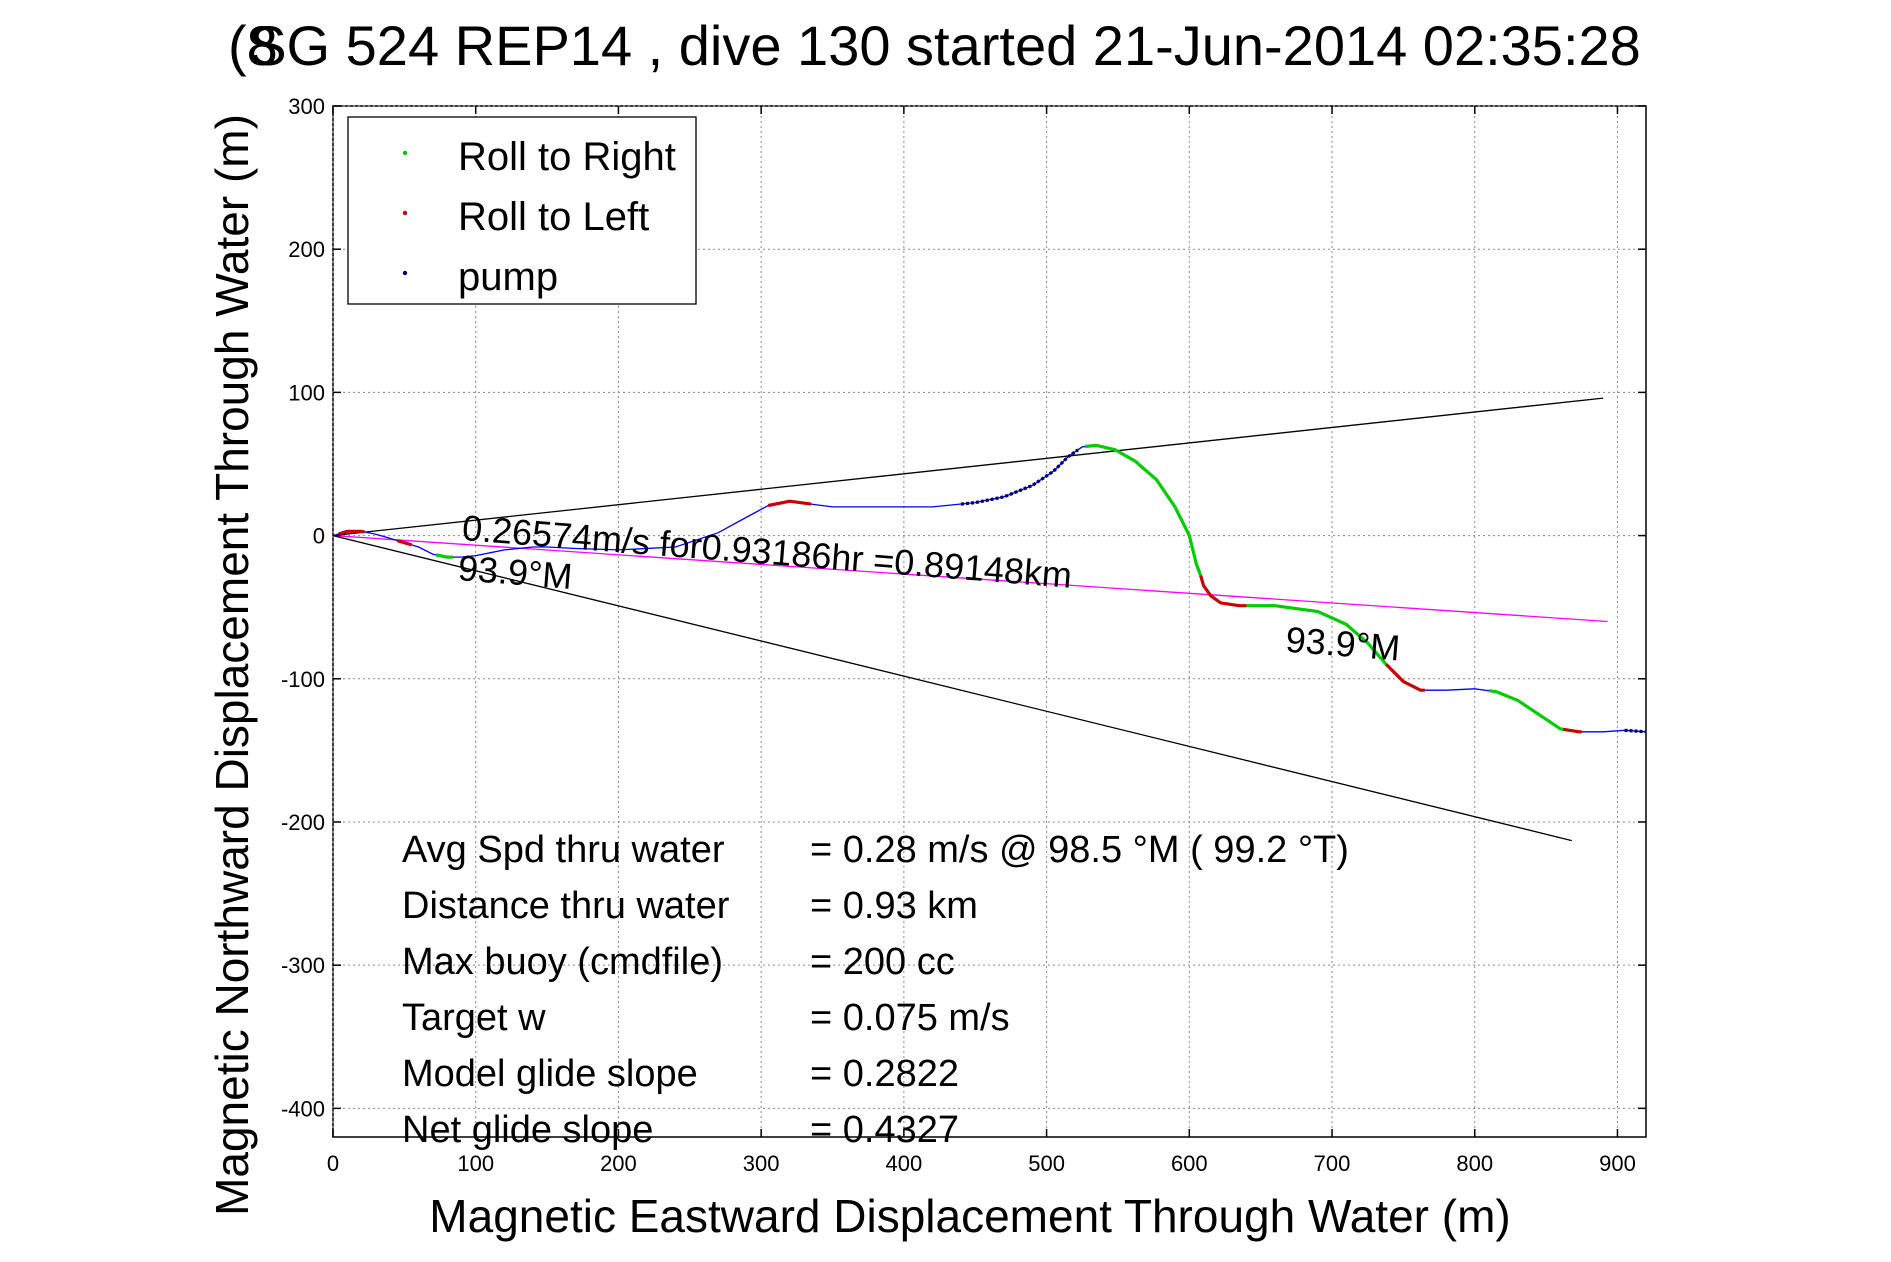 This screenshot has width=1891, height=1262. Describe the element at coordinates (553, 217) in the screenshot. I see `legend-label-1: Roll to Left` at that location.